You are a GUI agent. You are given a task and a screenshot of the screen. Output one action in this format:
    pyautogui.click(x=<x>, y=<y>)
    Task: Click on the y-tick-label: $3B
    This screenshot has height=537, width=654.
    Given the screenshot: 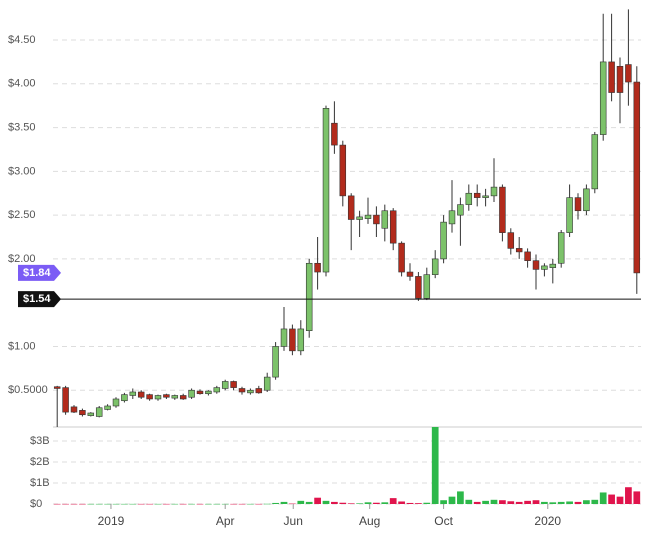 What is the action you would take?
    pyautogui.click(x=40, y=441)
    